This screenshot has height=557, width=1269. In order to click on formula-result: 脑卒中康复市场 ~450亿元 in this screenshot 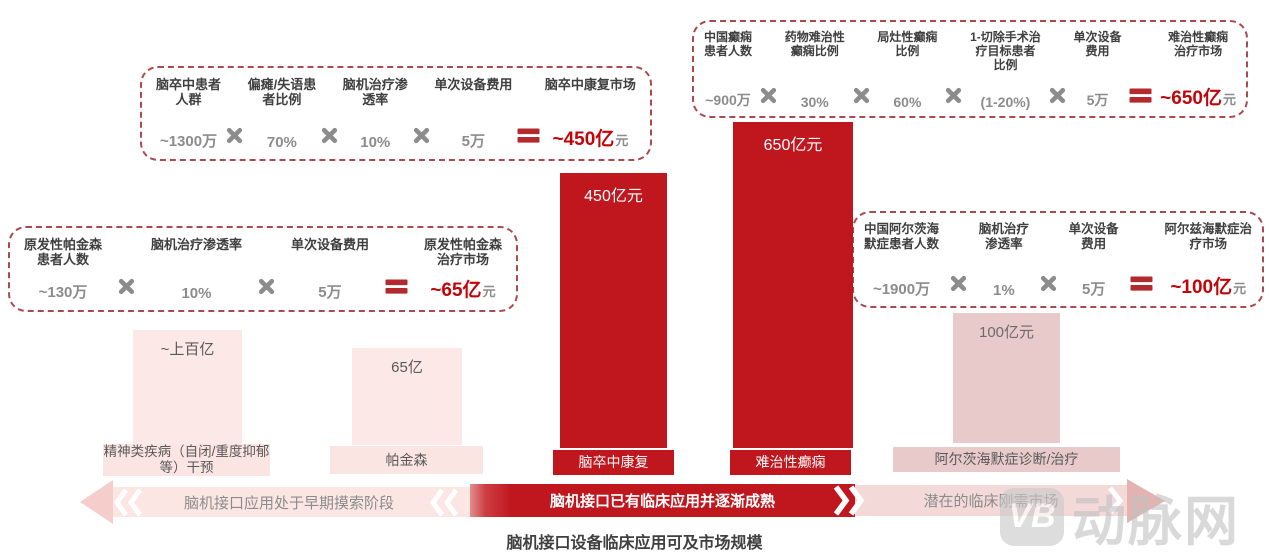, I will do `click(590, 114)`.